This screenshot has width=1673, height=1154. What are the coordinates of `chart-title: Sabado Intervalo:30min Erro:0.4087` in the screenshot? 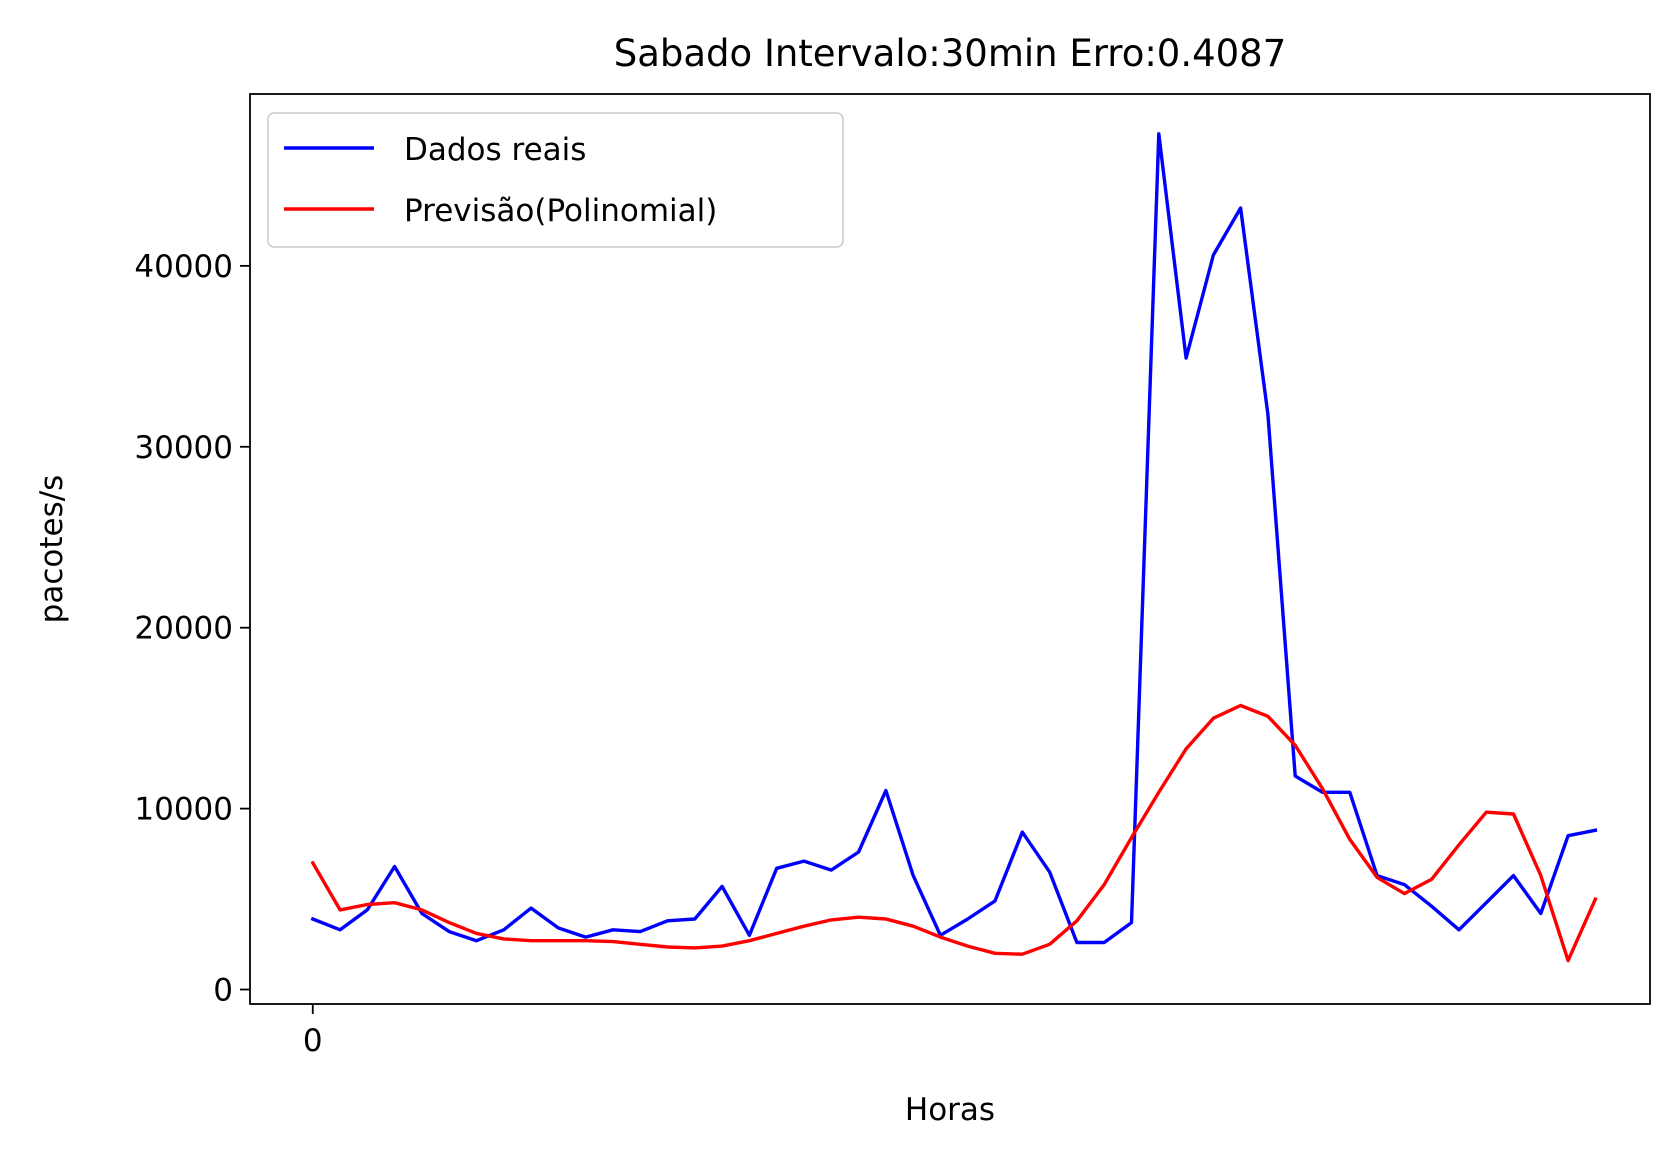 It's located at (950, 53).